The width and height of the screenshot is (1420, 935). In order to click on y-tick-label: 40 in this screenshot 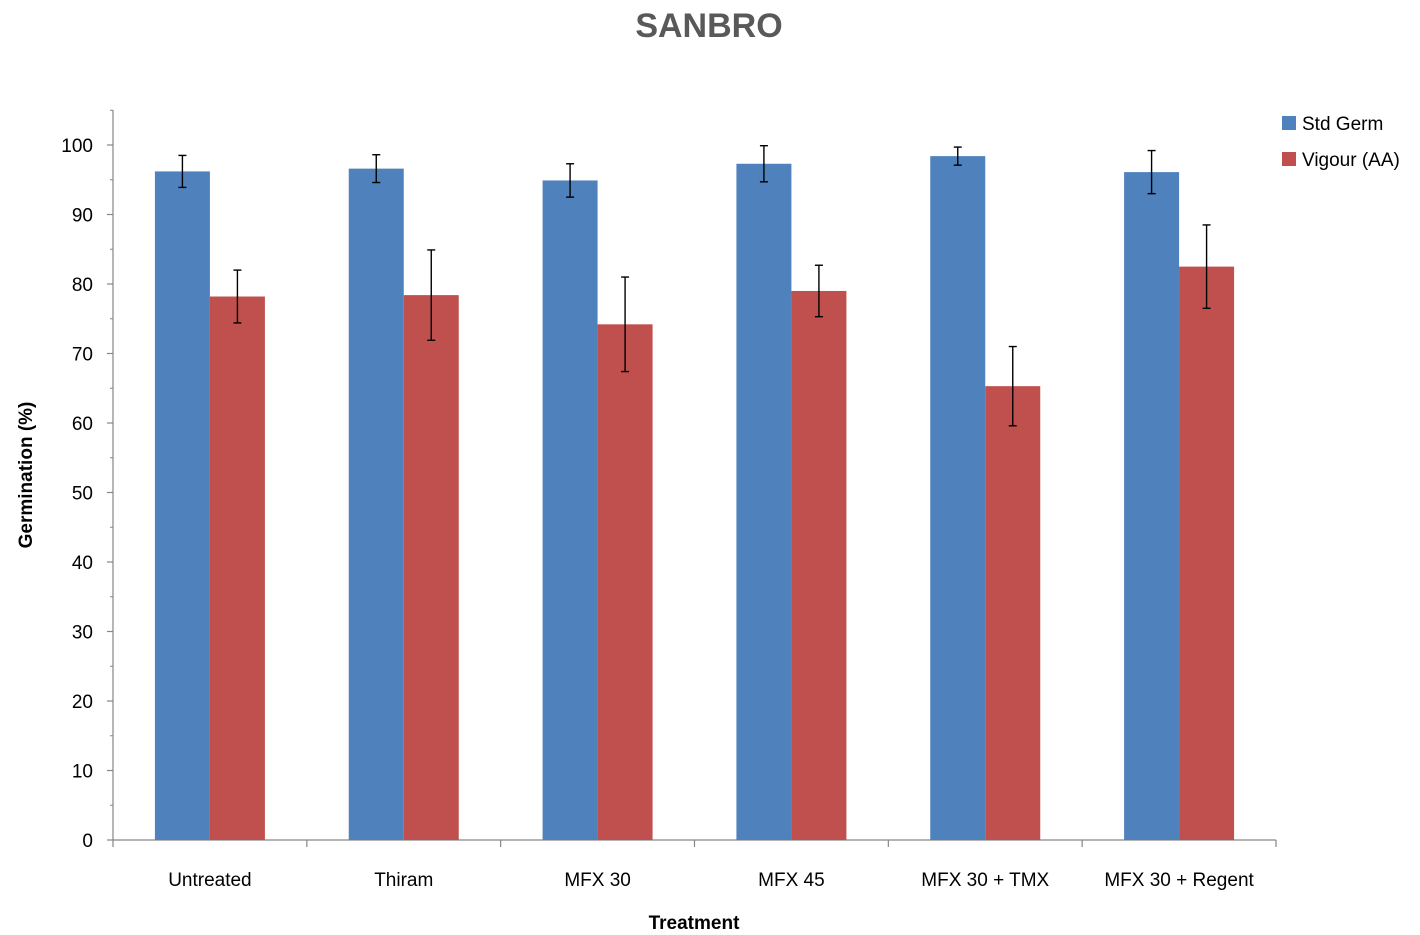, I will do `click(82, 563)`.